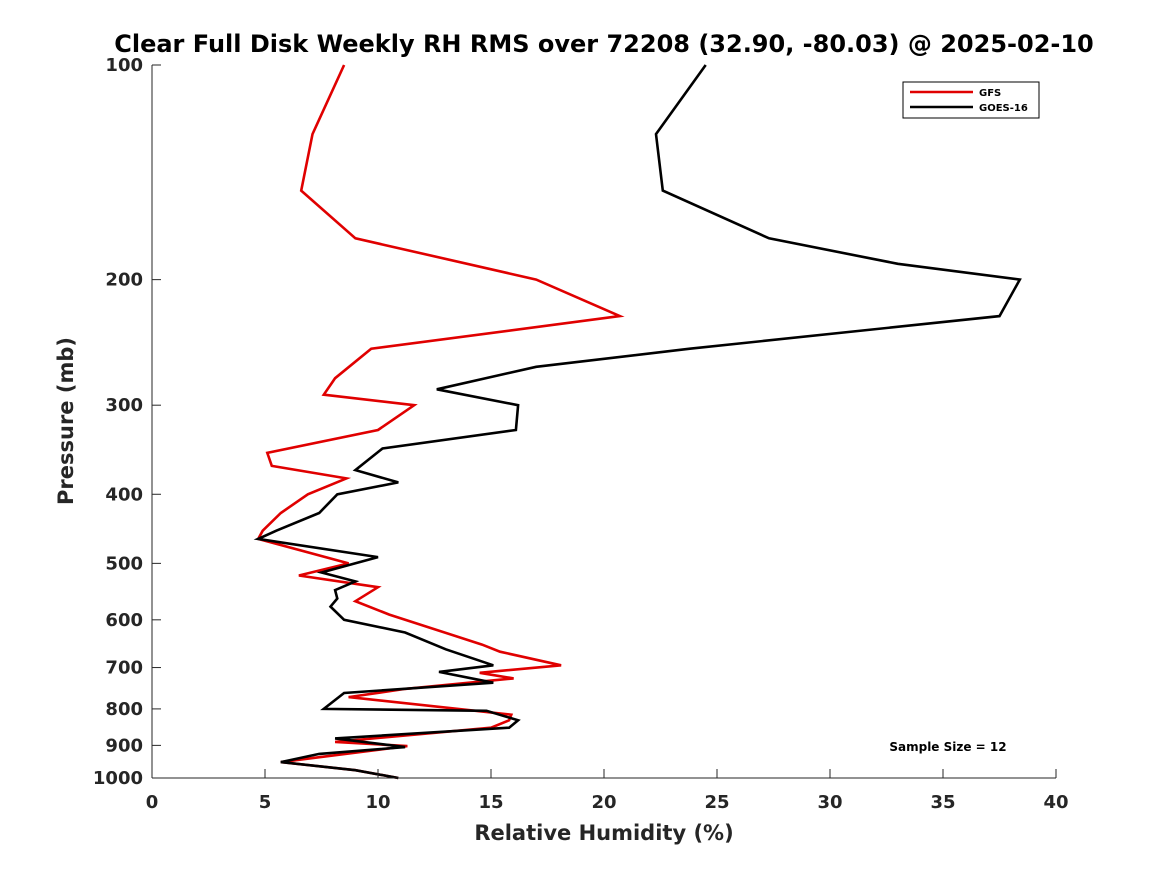 Image resolution: width=1167 pixels, height=875 pixels. Describe the element at coordinates (124, 494) in the screenshot. I see `y-tick-label: 400` at that location.